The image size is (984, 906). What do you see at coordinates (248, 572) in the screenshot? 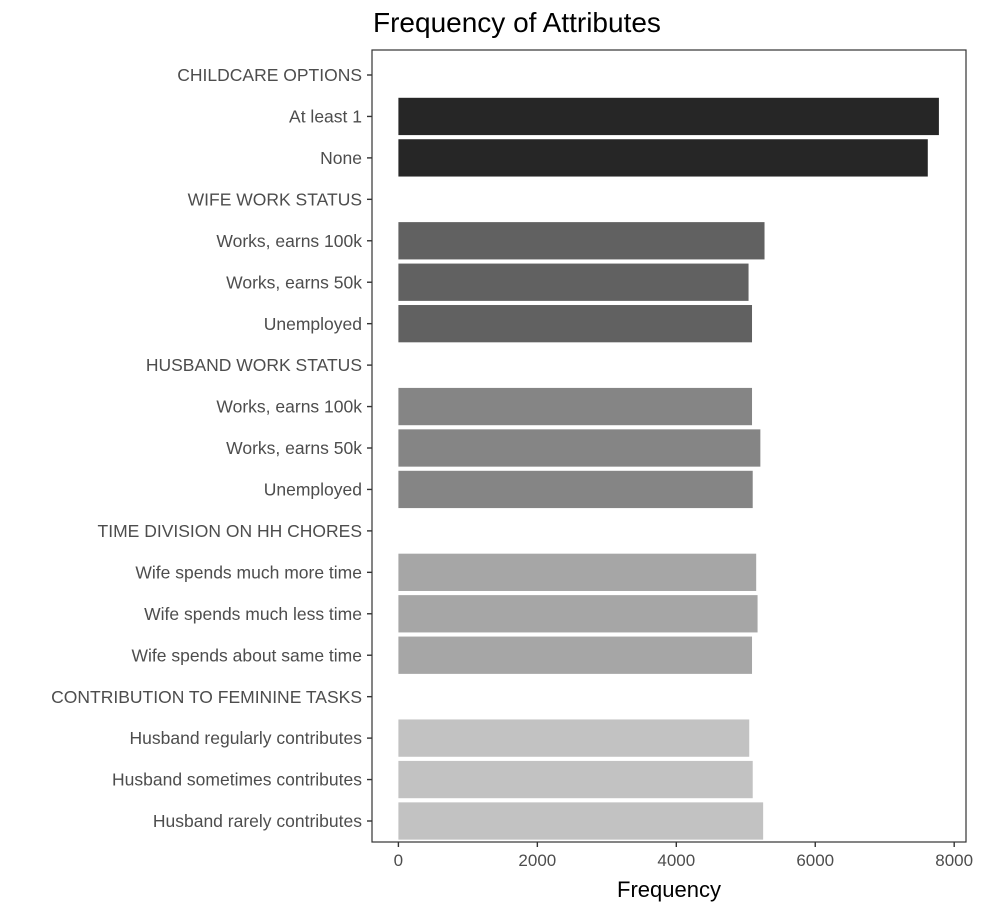
I see `y-tick-label: Wife spends much more time` at bounding box center [248, 572].